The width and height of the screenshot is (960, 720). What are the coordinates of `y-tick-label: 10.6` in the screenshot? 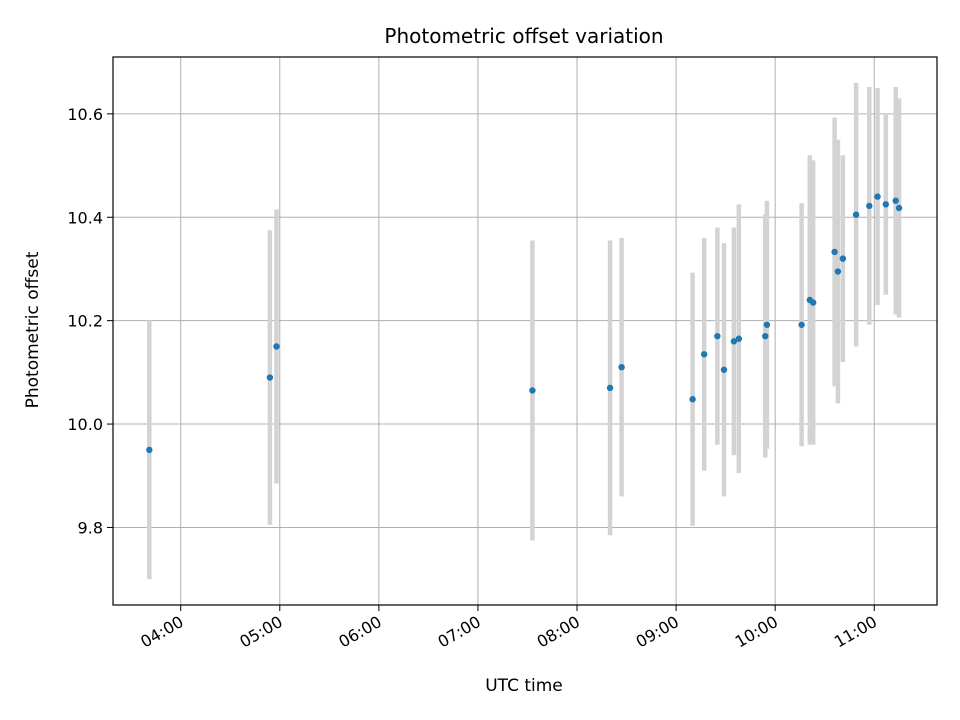 It's located at (85, 114).